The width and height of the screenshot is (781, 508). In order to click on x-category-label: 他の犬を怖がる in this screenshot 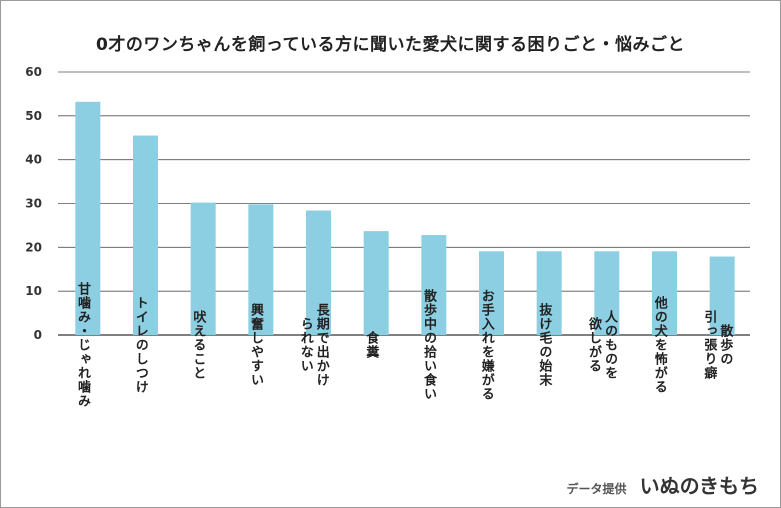, I will do `click(660, 344)`.